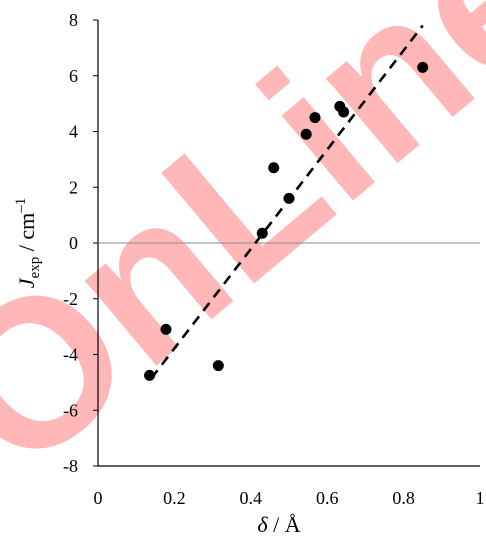 The image size is (486, 540). What do you see at coordinates (70, 410) in the screenshot?
I see `y-tick-label: -6` at bounding box center [70, 410].